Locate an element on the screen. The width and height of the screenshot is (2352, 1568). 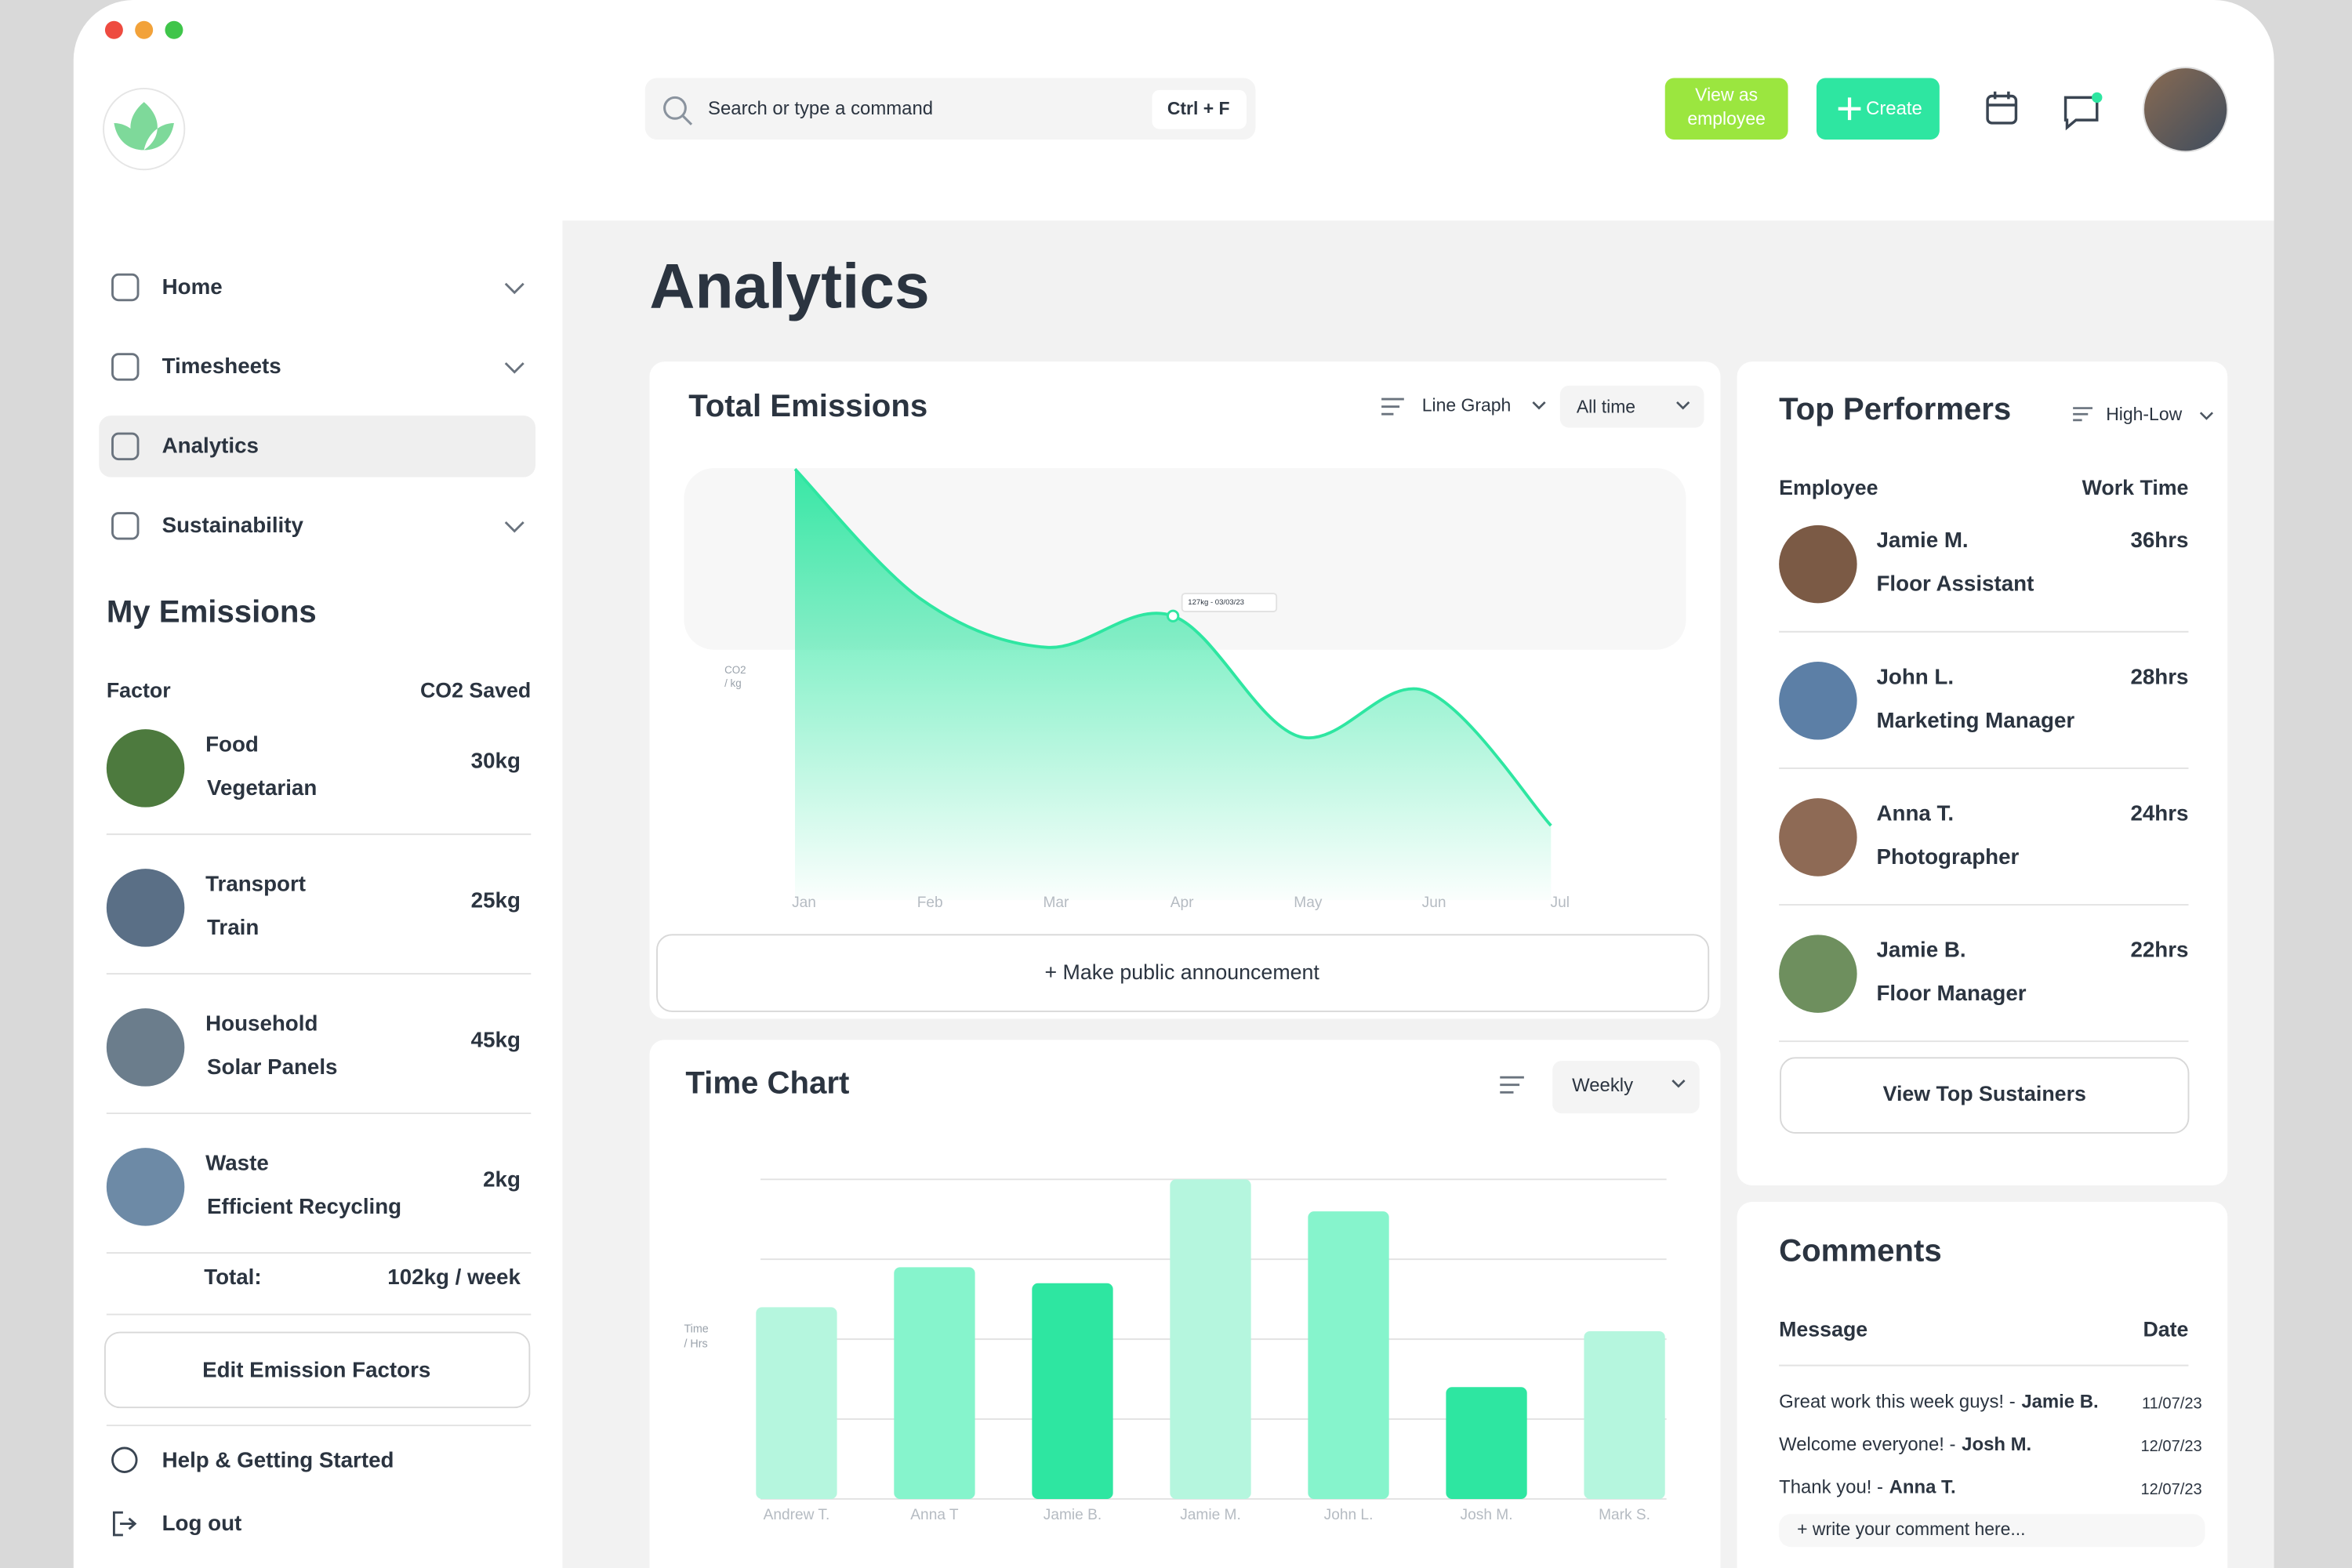
comment-text: Welcome everyone! - is located at coordinates (1867, 1444).